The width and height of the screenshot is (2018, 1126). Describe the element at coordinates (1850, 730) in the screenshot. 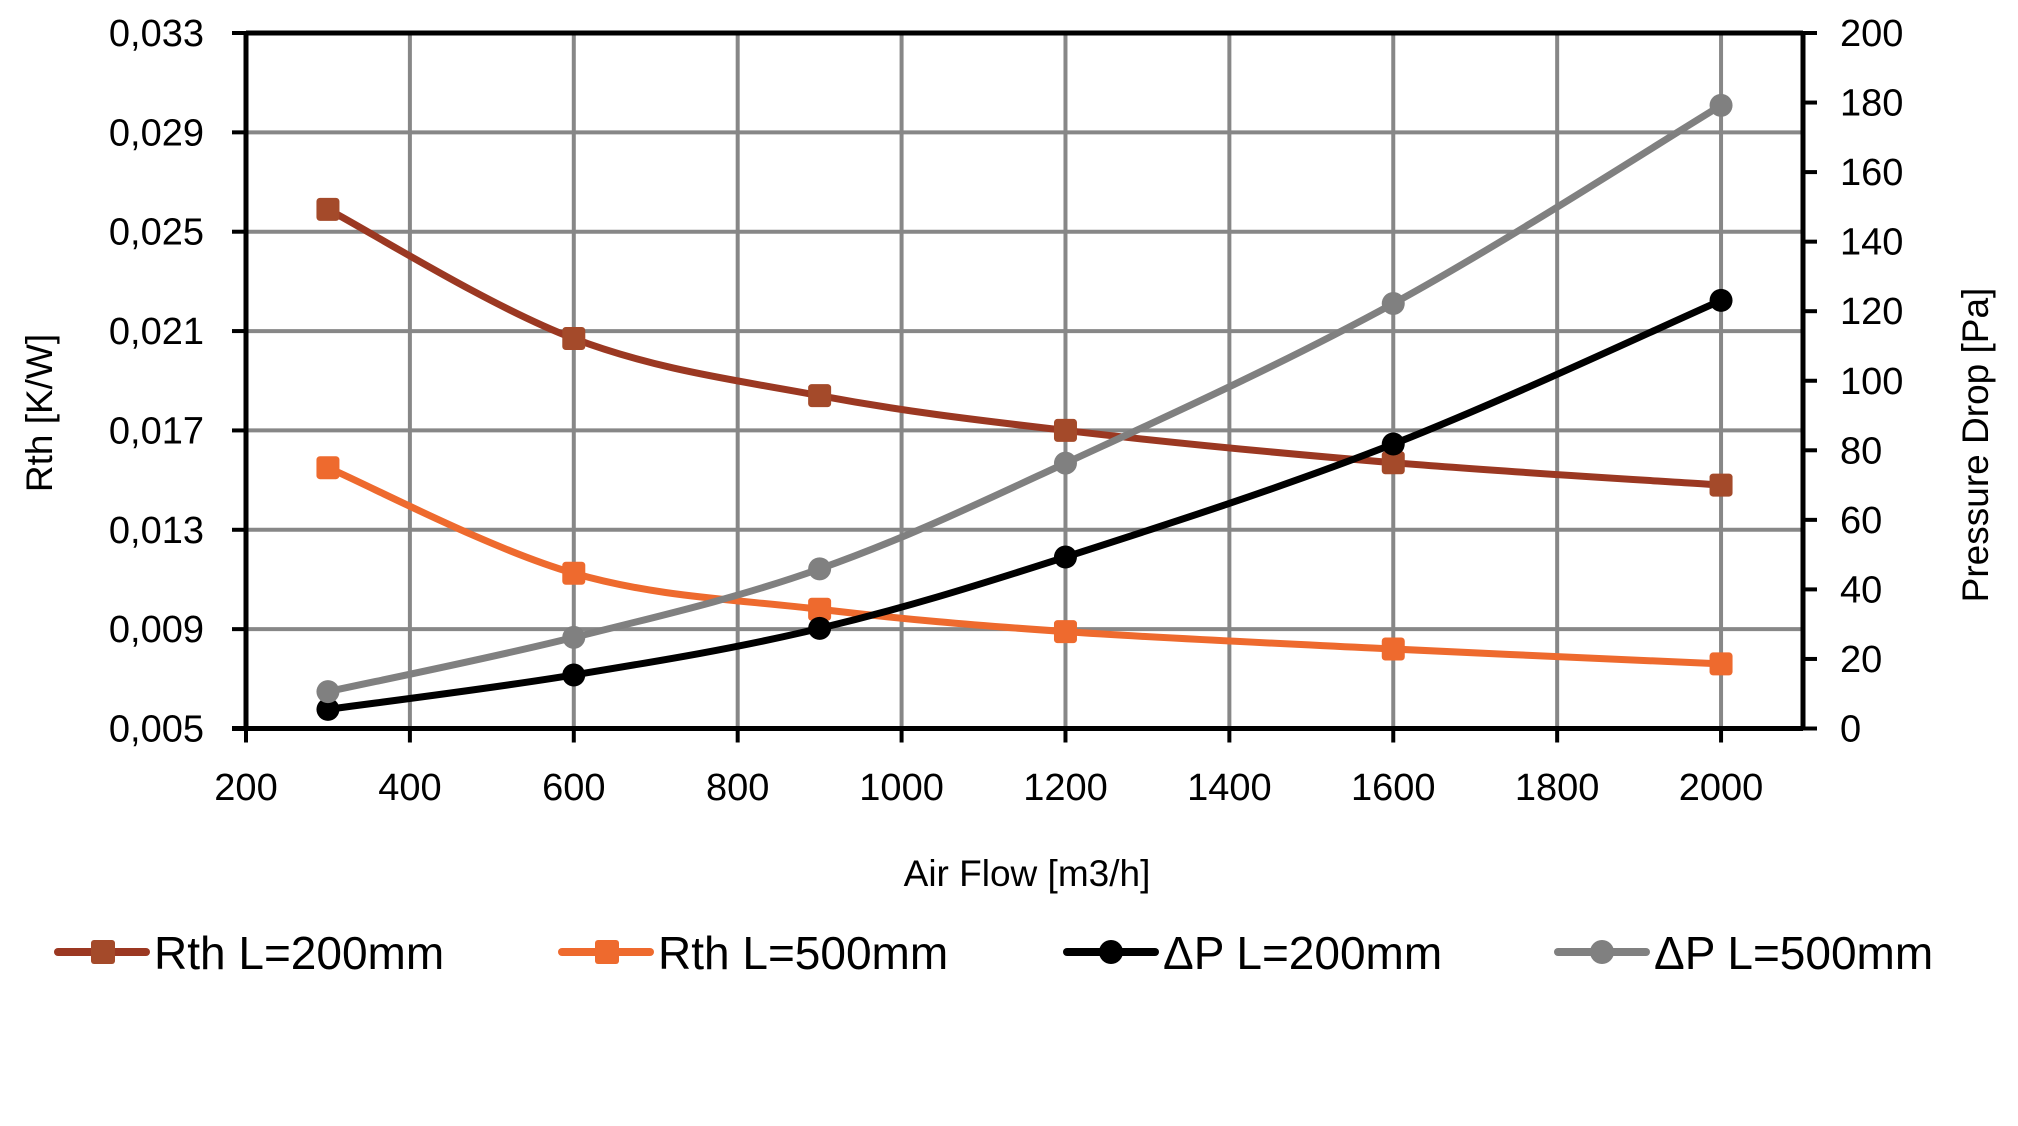

I see `y2-tick-label: 0` at that location.